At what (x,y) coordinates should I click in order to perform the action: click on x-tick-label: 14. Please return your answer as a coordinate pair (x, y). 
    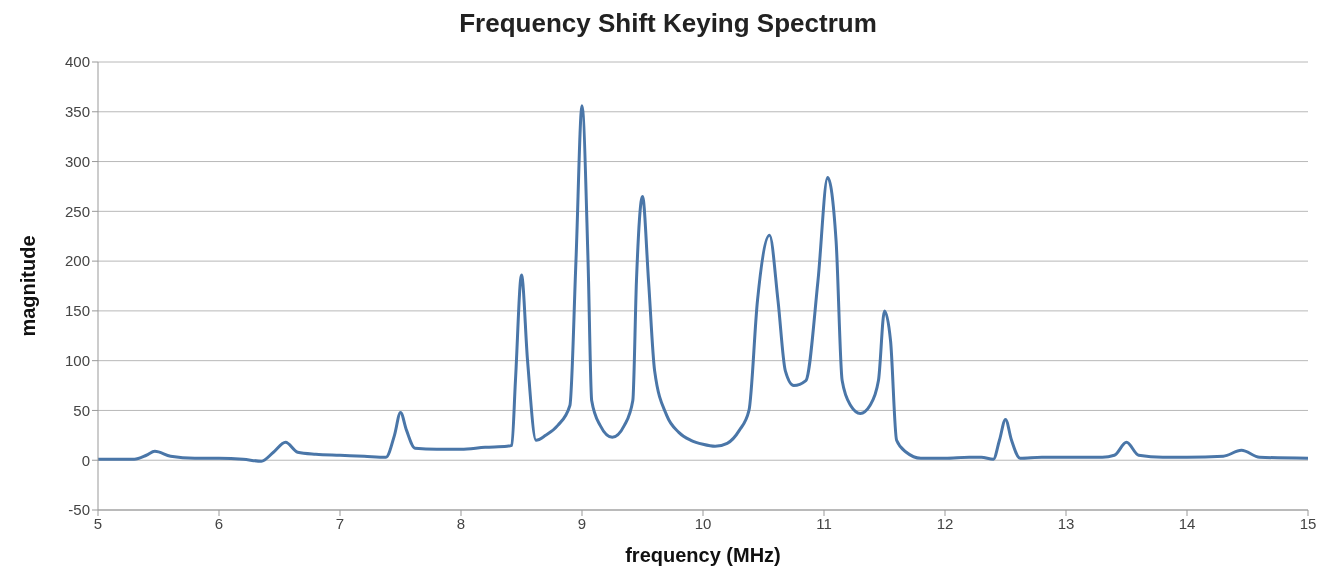
    Looking at the image, I should click on (1187, 523).